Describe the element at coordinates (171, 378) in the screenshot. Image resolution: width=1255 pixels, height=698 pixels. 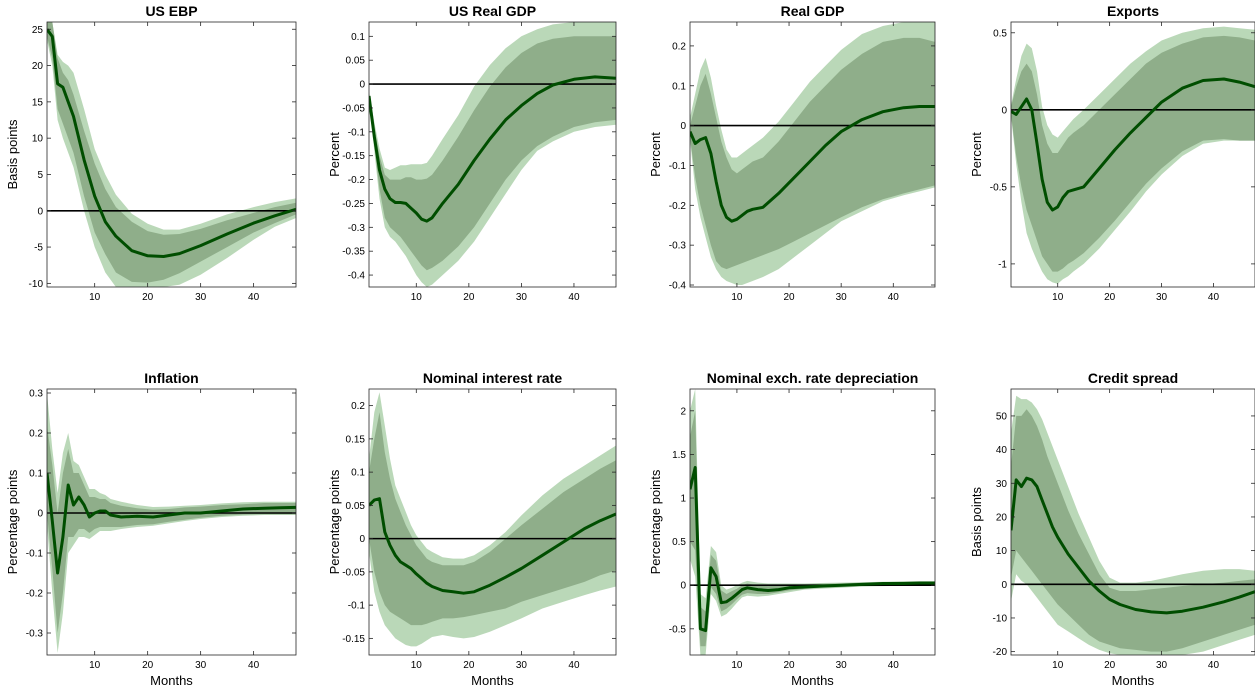
I see `panel-title: Inflation` at that location.